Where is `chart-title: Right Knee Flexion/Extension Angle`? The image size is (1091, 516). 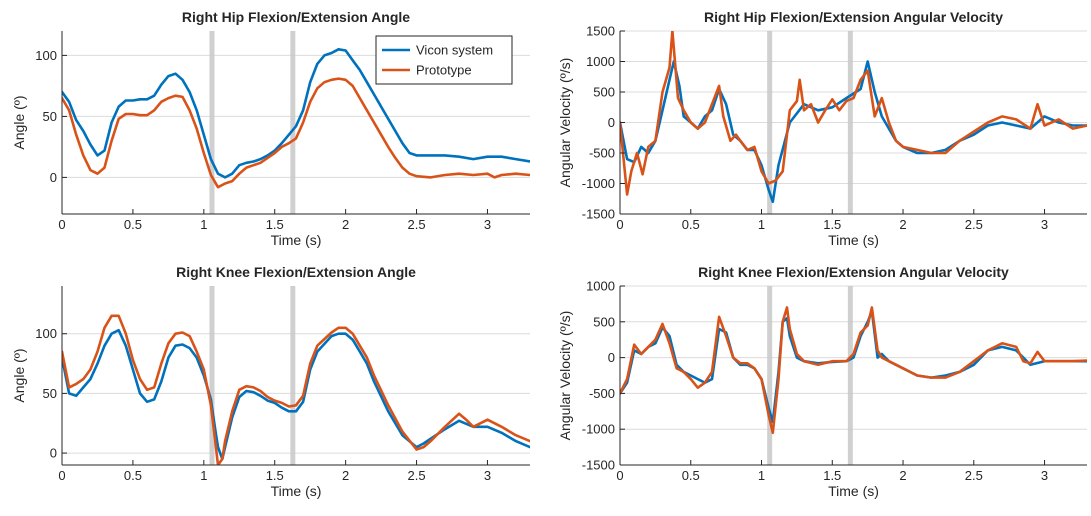 chart-title: Right Knee Flexion/Extension Angle is located at coordinates (296, 272).